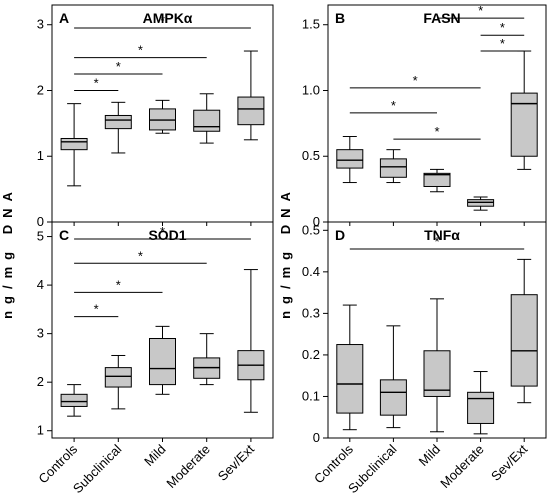 The width and height of the screenshot is (550, 504). What do you see at coordinates (167, 235) in the screenshot?
I see `panel-title: SOD1` at bounding box center [167, 235].